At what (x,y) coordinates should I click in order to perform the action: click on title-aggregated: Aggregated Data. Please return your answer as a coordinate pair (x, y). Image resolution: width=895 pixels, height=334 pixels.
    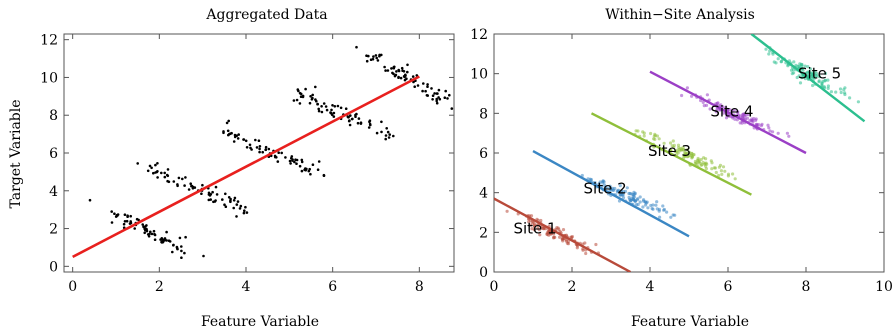
    Looking at the image, I should click on (266, 15).